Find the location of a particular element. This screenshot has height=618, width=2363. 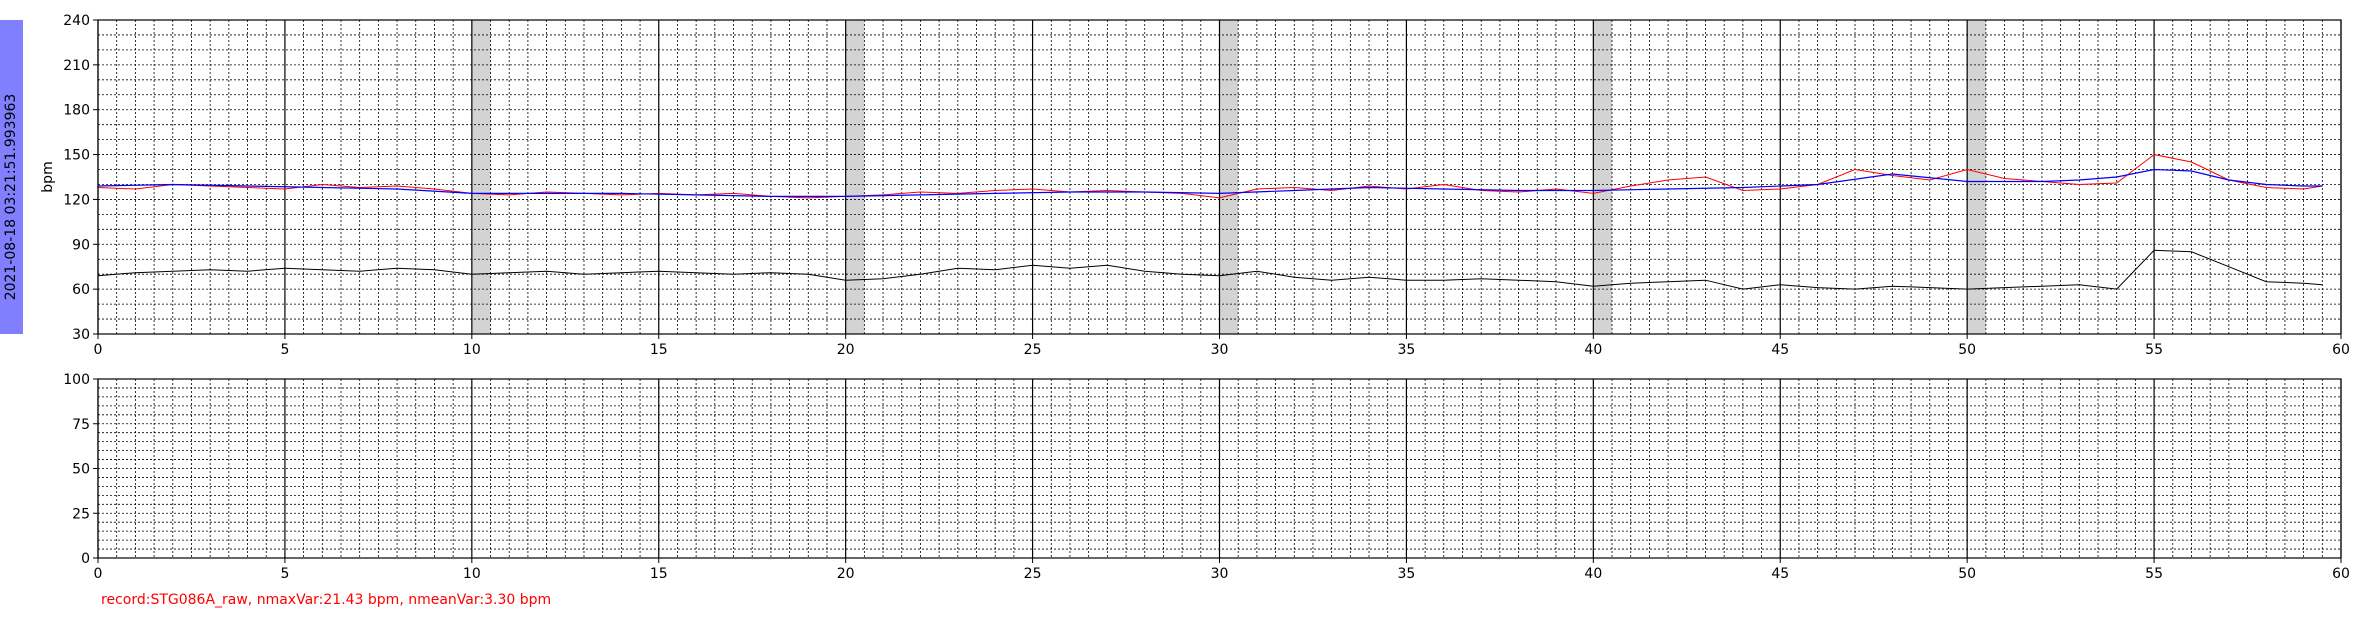

fhr-y-tick-label: 60 is located at coordinates (81, 290).